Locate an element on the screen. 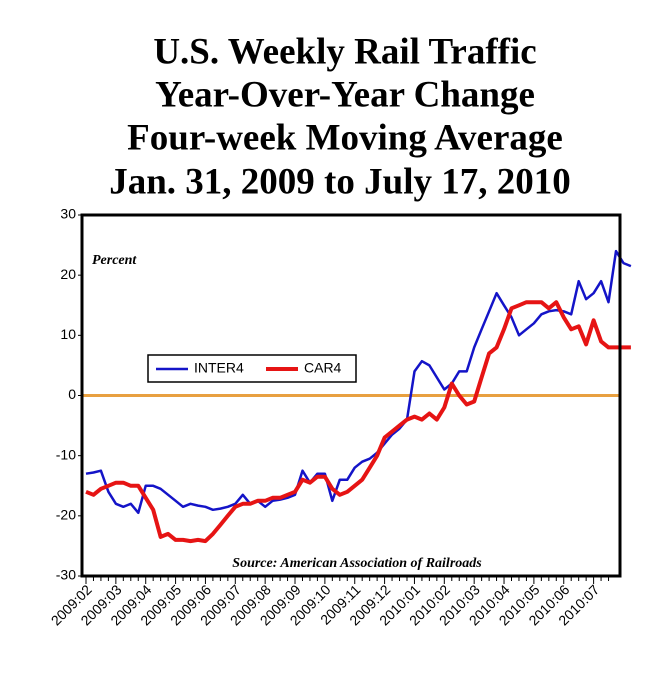  y-tick-label: -20 is located at coordinates (66, 515).